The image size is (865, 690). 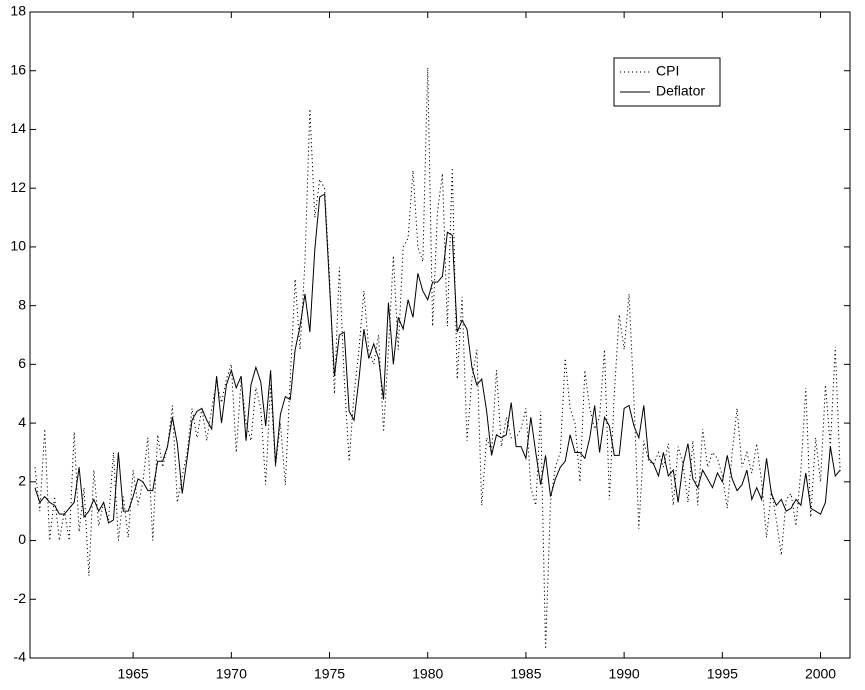 What do you see at coordinates (133, 674) in the screenshot?
I see `x-tick-label: 1965` at bounding box center [133, 674].